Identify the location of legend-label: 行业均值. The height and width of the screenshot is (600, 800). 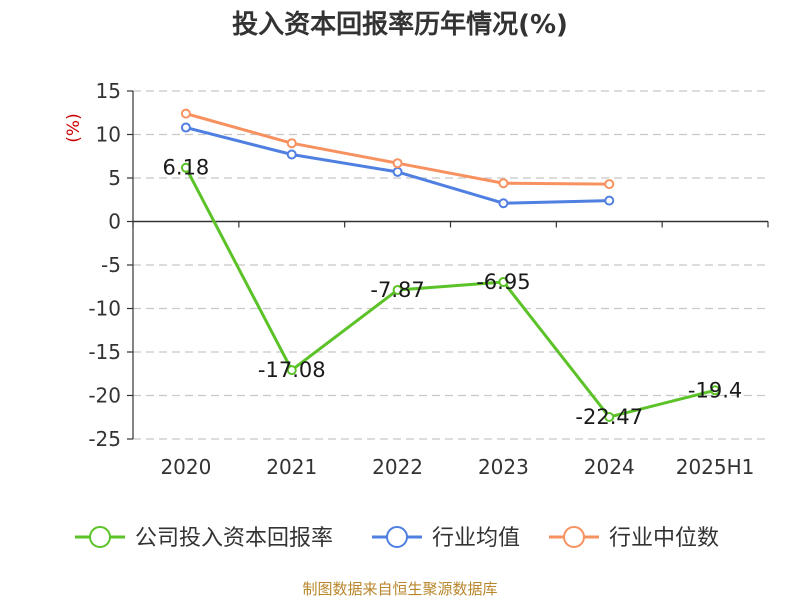
(476, 538).